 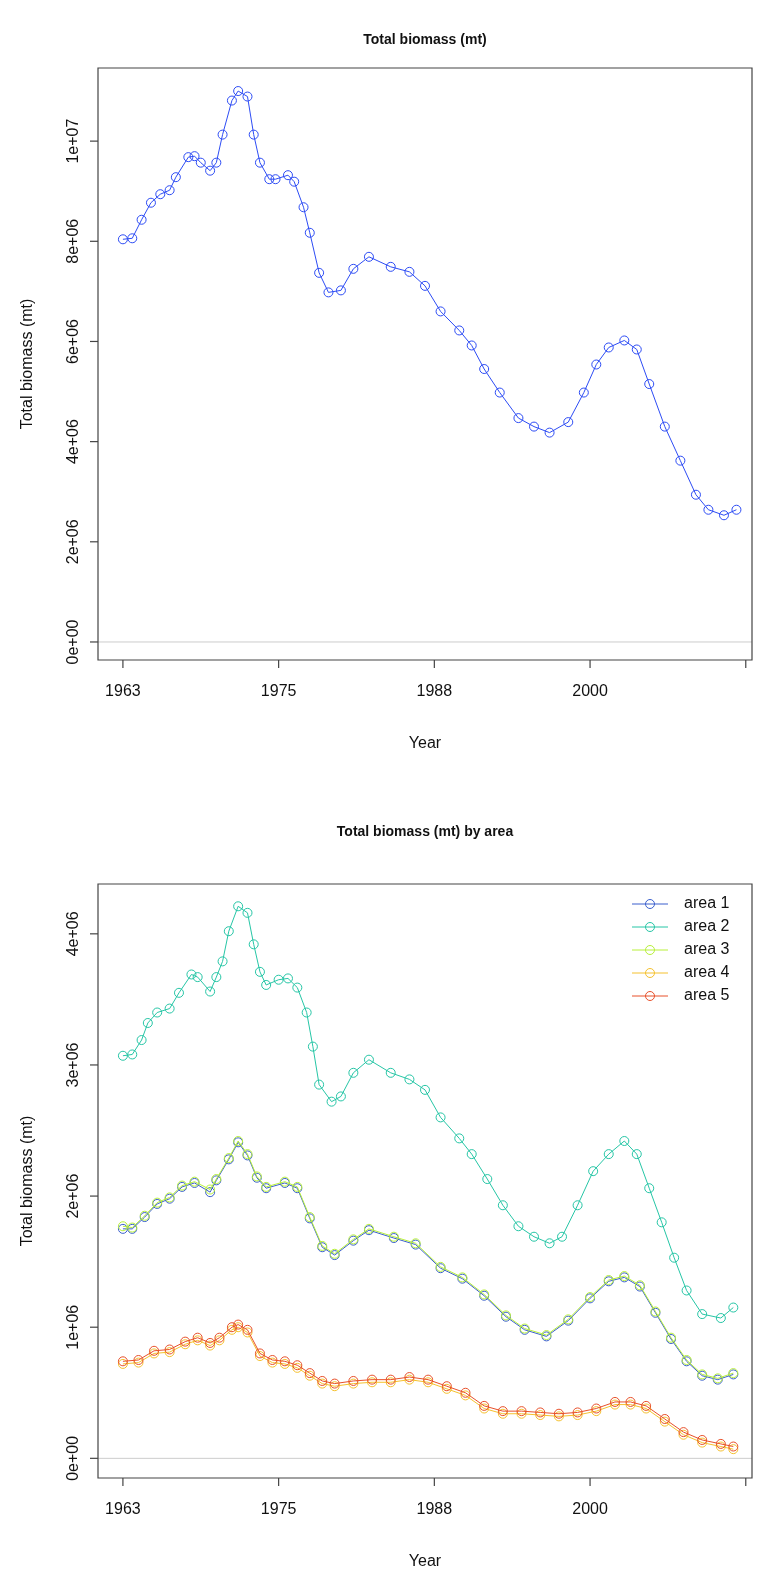 I want to click on legend-label: area 1, so click(x=707, y=903).